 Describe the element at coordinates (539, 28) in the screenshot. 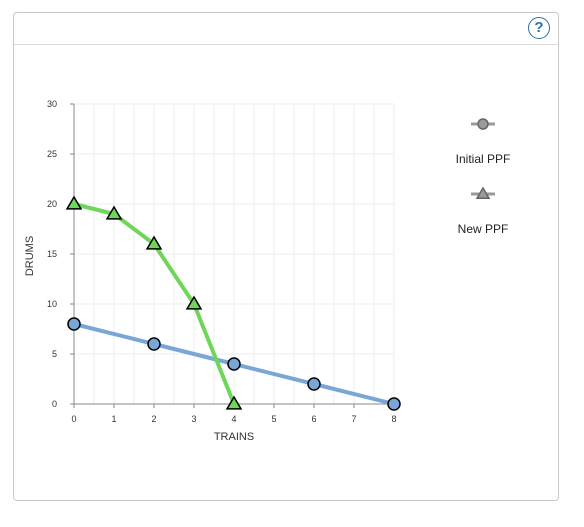

I see `help-button: ?` at that location.